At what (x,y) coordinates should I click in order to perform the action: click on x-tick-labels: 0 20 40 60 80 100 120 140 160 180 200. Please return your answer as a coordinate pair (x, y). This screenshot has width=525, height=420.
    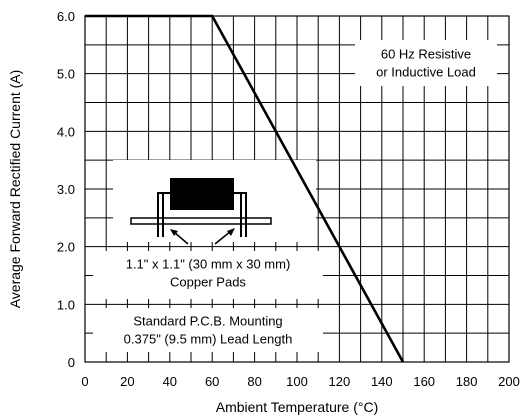
    Looking at the image, I should click on (300, 381).